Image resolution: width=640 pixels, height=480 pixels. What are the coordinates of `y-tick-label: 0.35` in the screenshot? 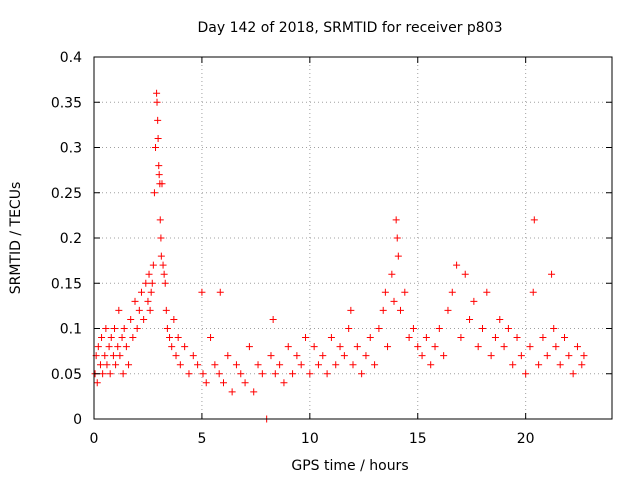 It's located at (66, 103).